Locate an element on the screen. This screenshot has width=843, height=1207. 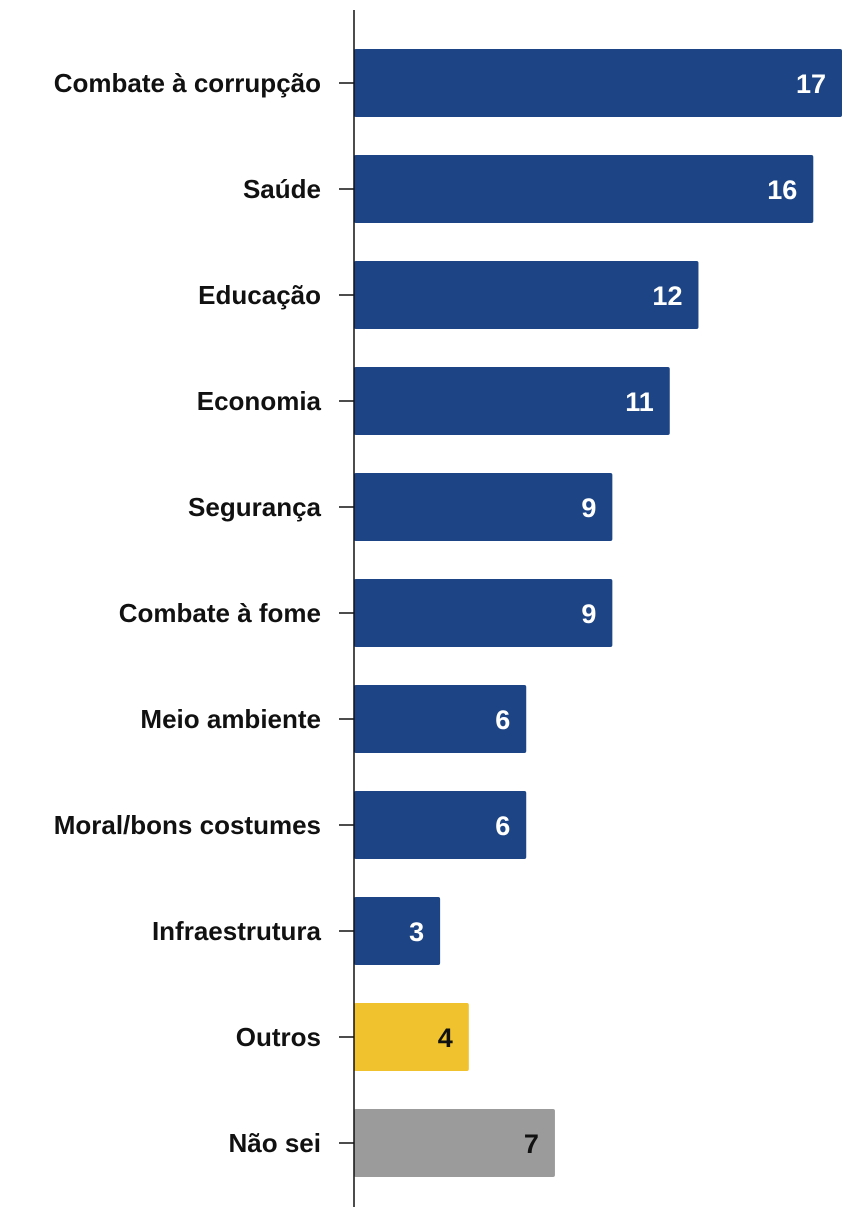
category-label: Educação is located at coordinates (259, 295).